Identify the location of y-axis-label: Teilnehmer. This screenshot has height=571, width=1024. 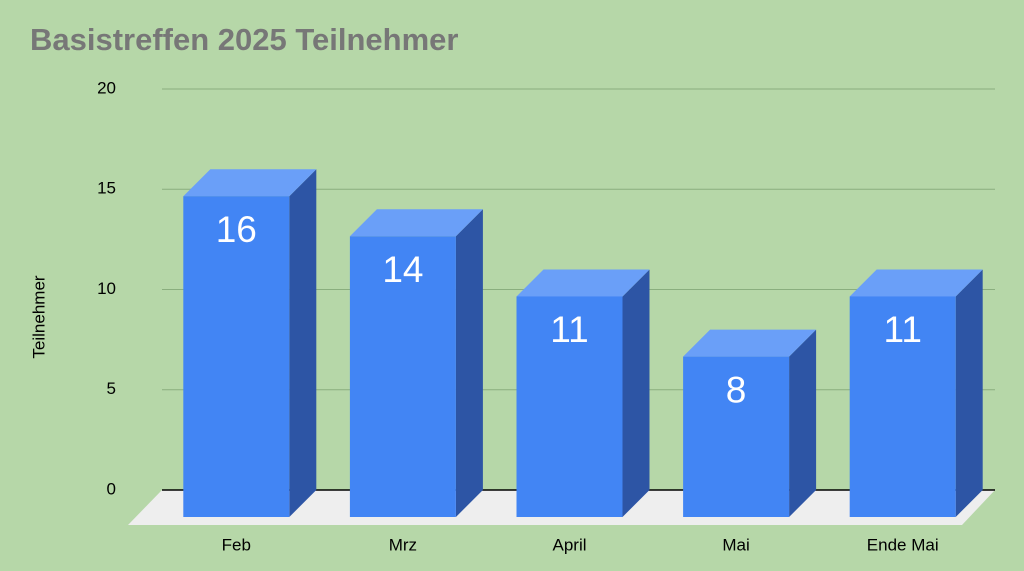
(38, 316).